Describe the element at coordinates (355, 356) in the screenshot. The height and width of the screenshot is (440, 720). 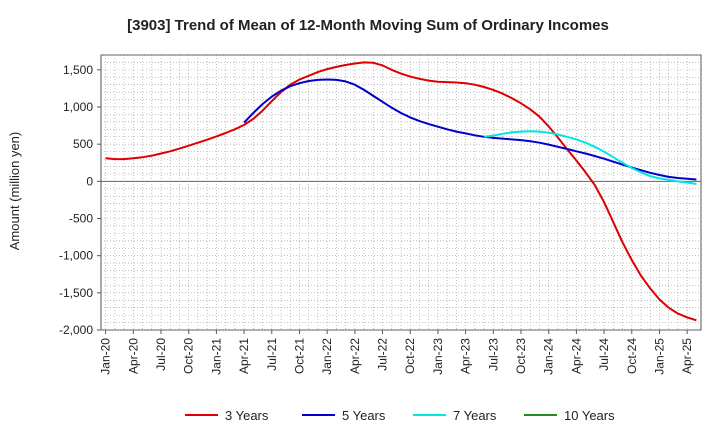
I see `x-tick-label: Apr-22` at that location.